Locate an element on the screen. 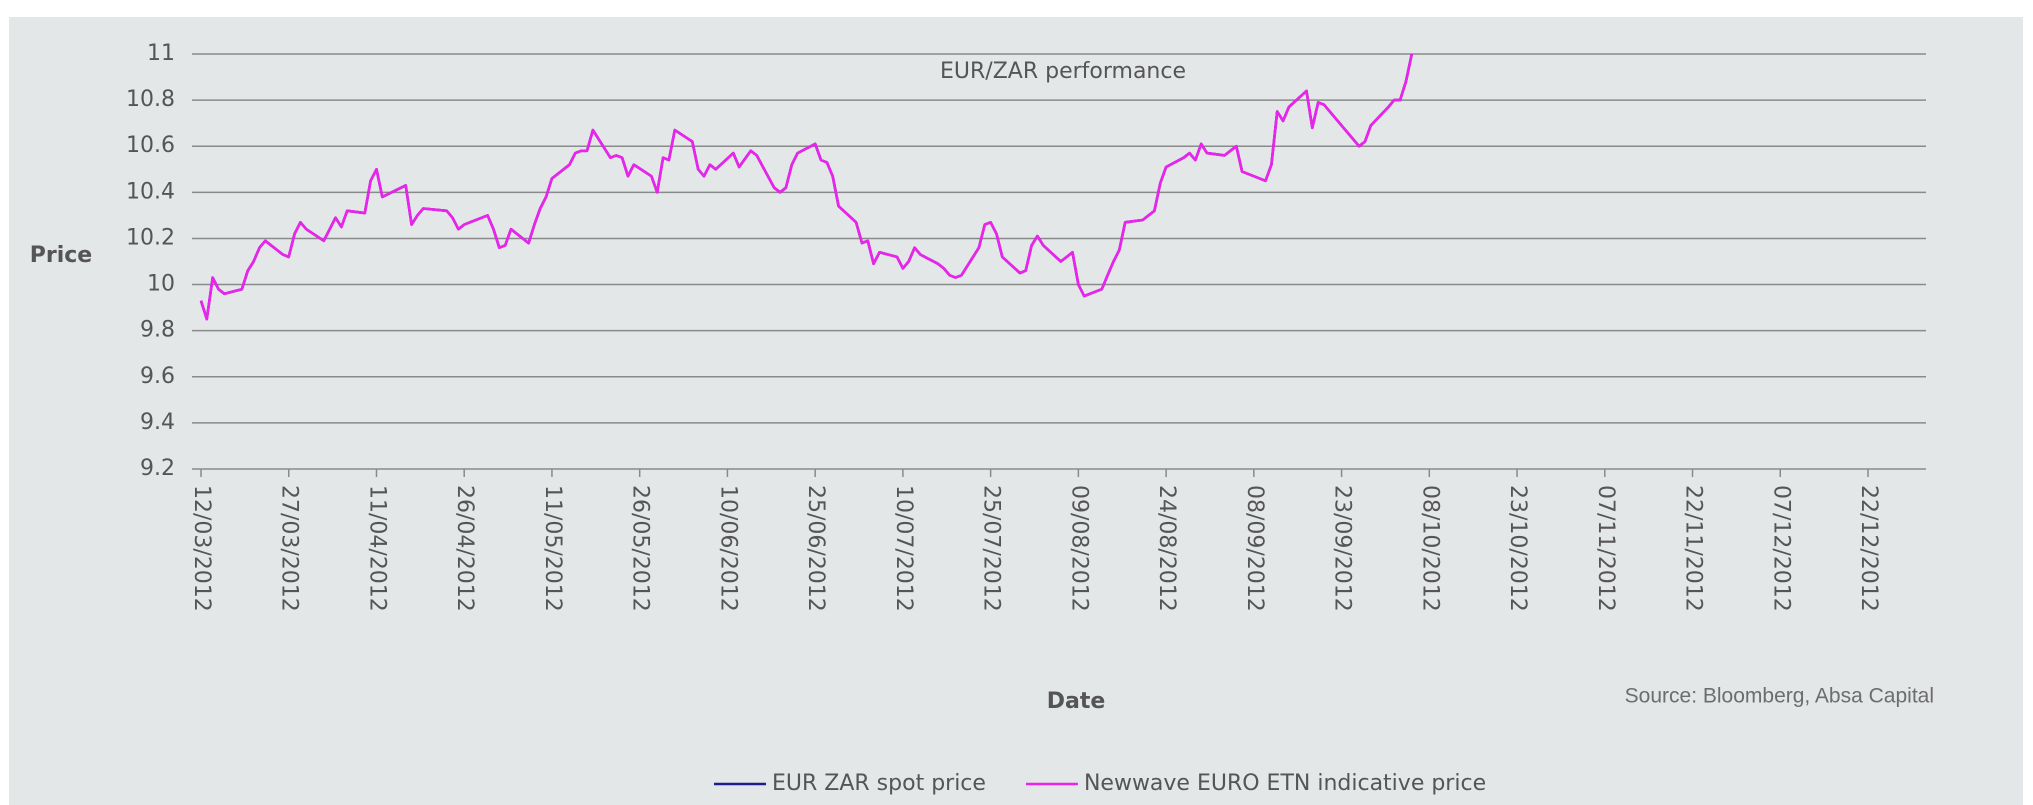  x-tick-label: 10/07/2012 is located at coordinates (903, 548).